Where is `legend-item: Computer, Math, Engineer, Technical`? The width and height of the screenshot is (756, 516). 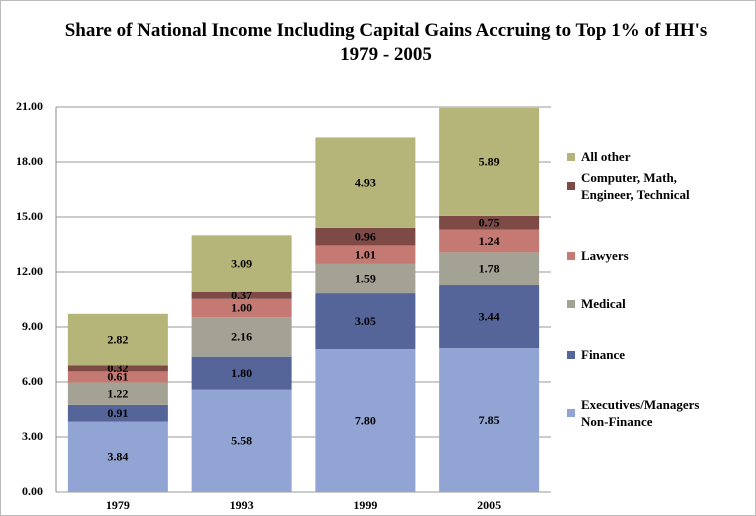
legend-item: Computer, Math, Engineer, Technical is located at coordinates (652, 186).